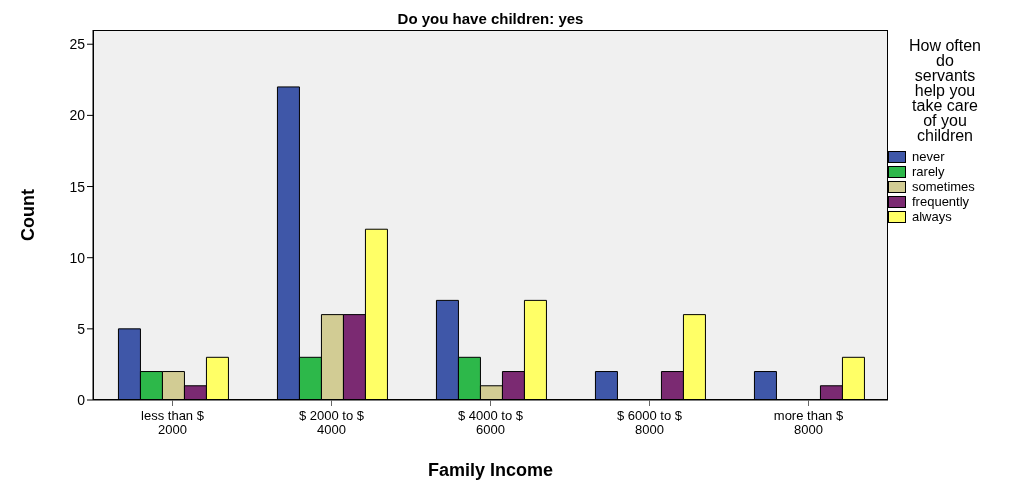  Describe the element at coordinates (932, 216) in the screenshot. I see `legend-label: always` at that location.